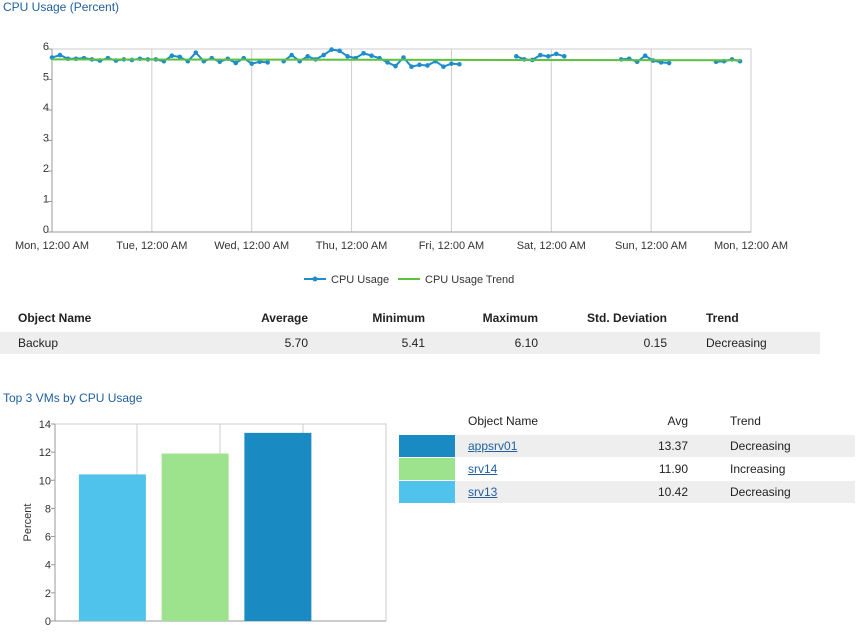  What do you see at coordinates (46, 200) in the screenshot?
I see `y-tick-label: 1` at bounding box center [46, 200].